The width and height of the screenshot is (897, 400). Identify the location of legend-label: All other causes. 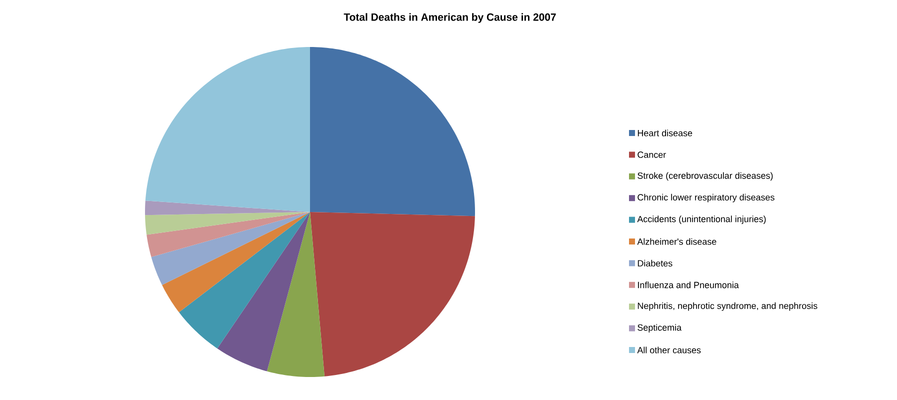
(669, 350).